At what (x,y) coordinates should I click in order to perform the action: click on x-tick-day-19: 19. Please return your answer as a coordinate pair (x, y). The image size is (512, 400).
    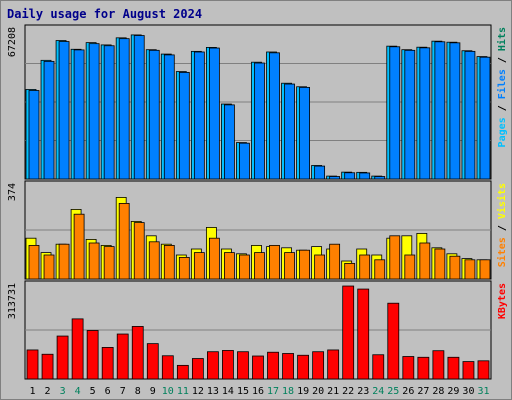
    Looking at the image, I should click on (303, 391).